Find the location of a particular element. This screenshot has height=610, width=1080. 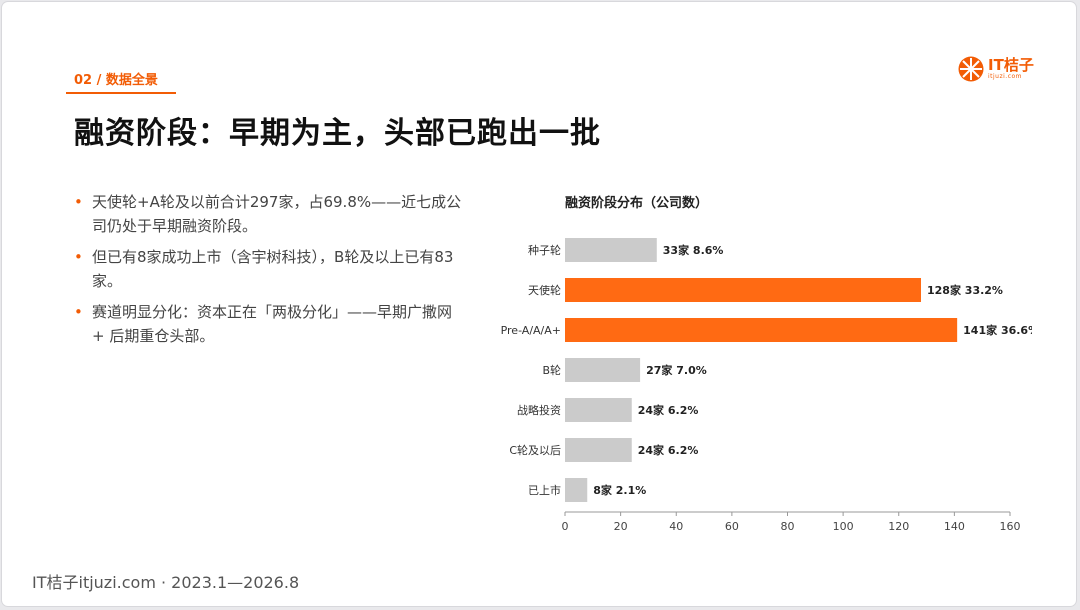

x-tick-label: 140 is located at coordinates (954, 526).